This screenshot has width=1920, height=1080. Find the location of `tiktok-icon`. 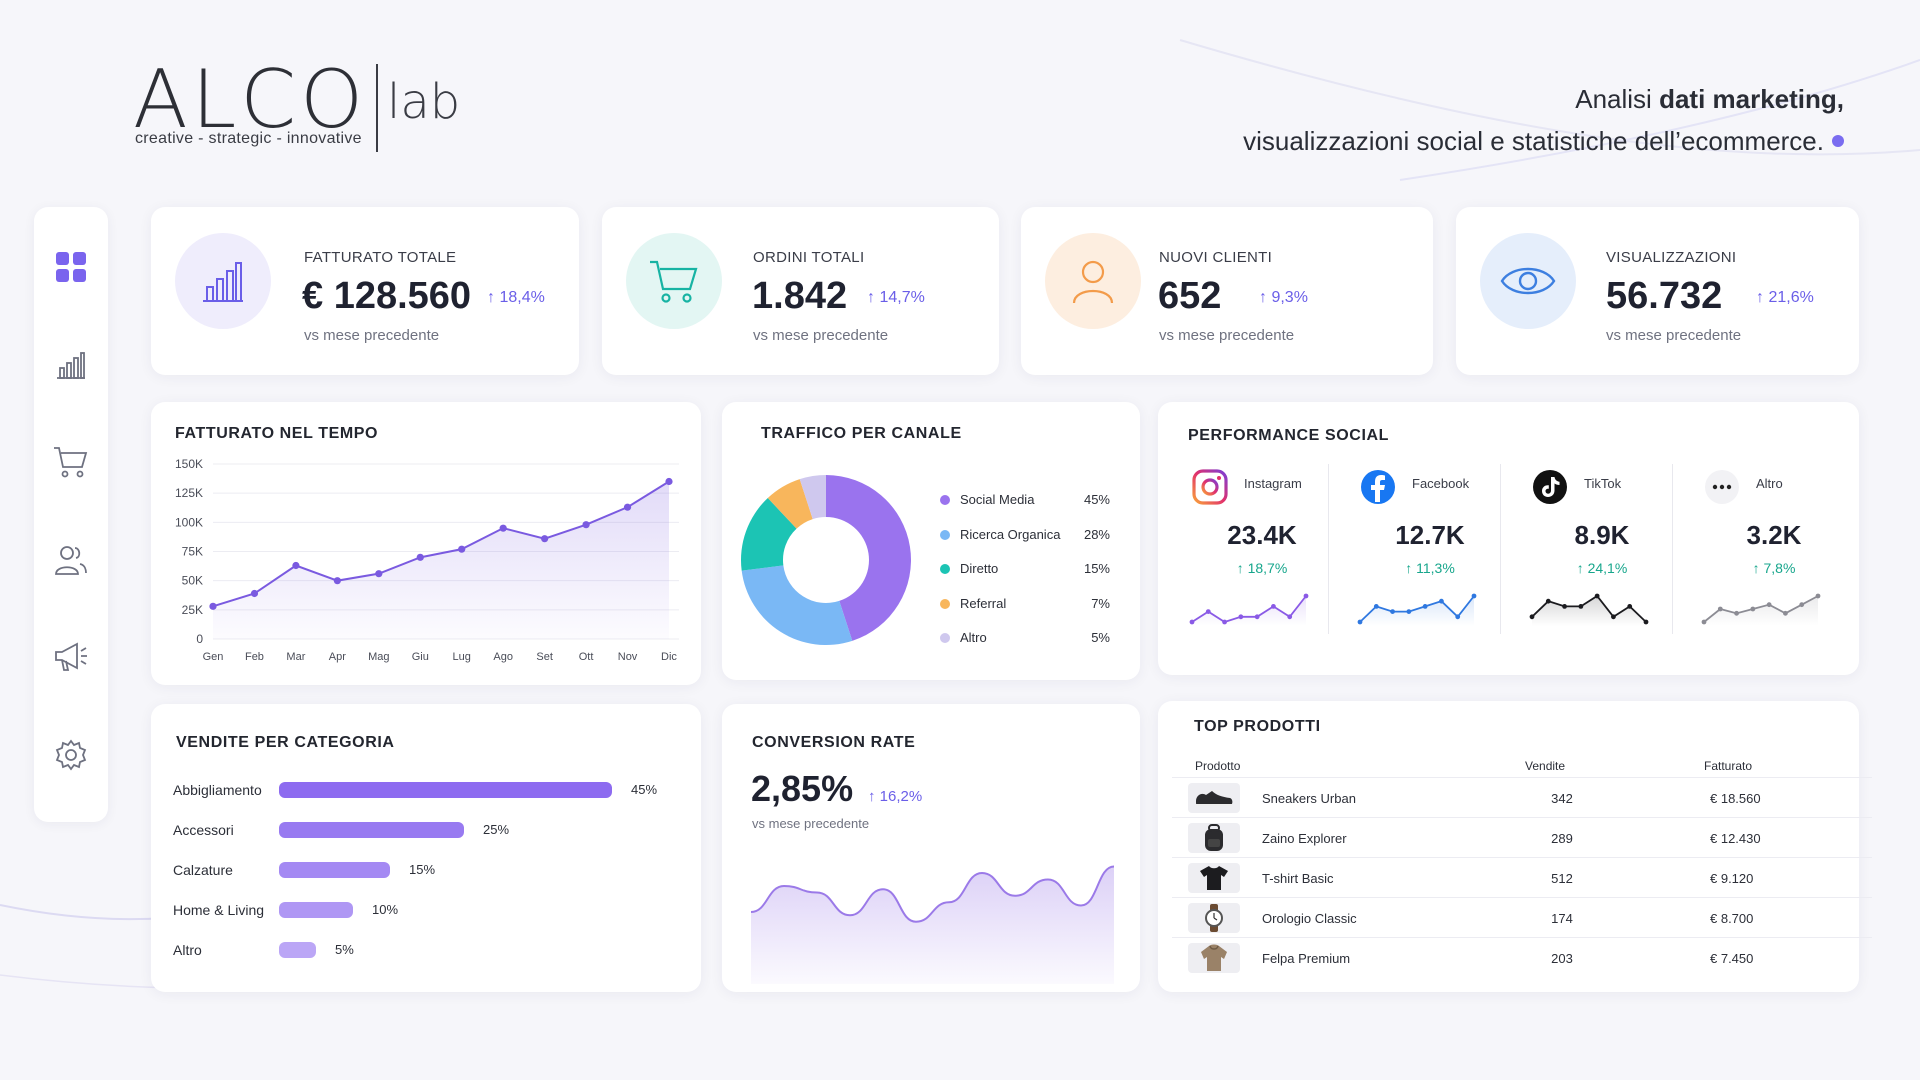

tiktok-icon is located at coordinates (1550, 487).